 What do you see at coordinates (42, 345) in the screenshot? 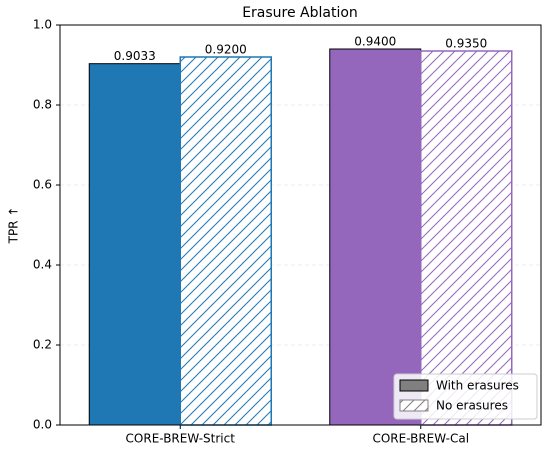
I see `y-tick-label: 0.2` at bounding box center [42, 345].